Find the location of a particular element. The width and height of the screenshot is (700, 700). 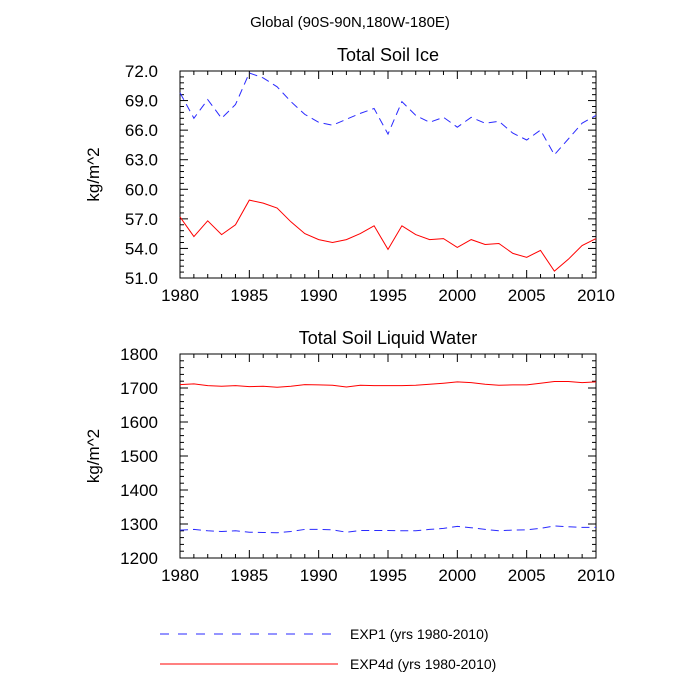

y-tick-label: 1200 is located at coordinates (139, 558).